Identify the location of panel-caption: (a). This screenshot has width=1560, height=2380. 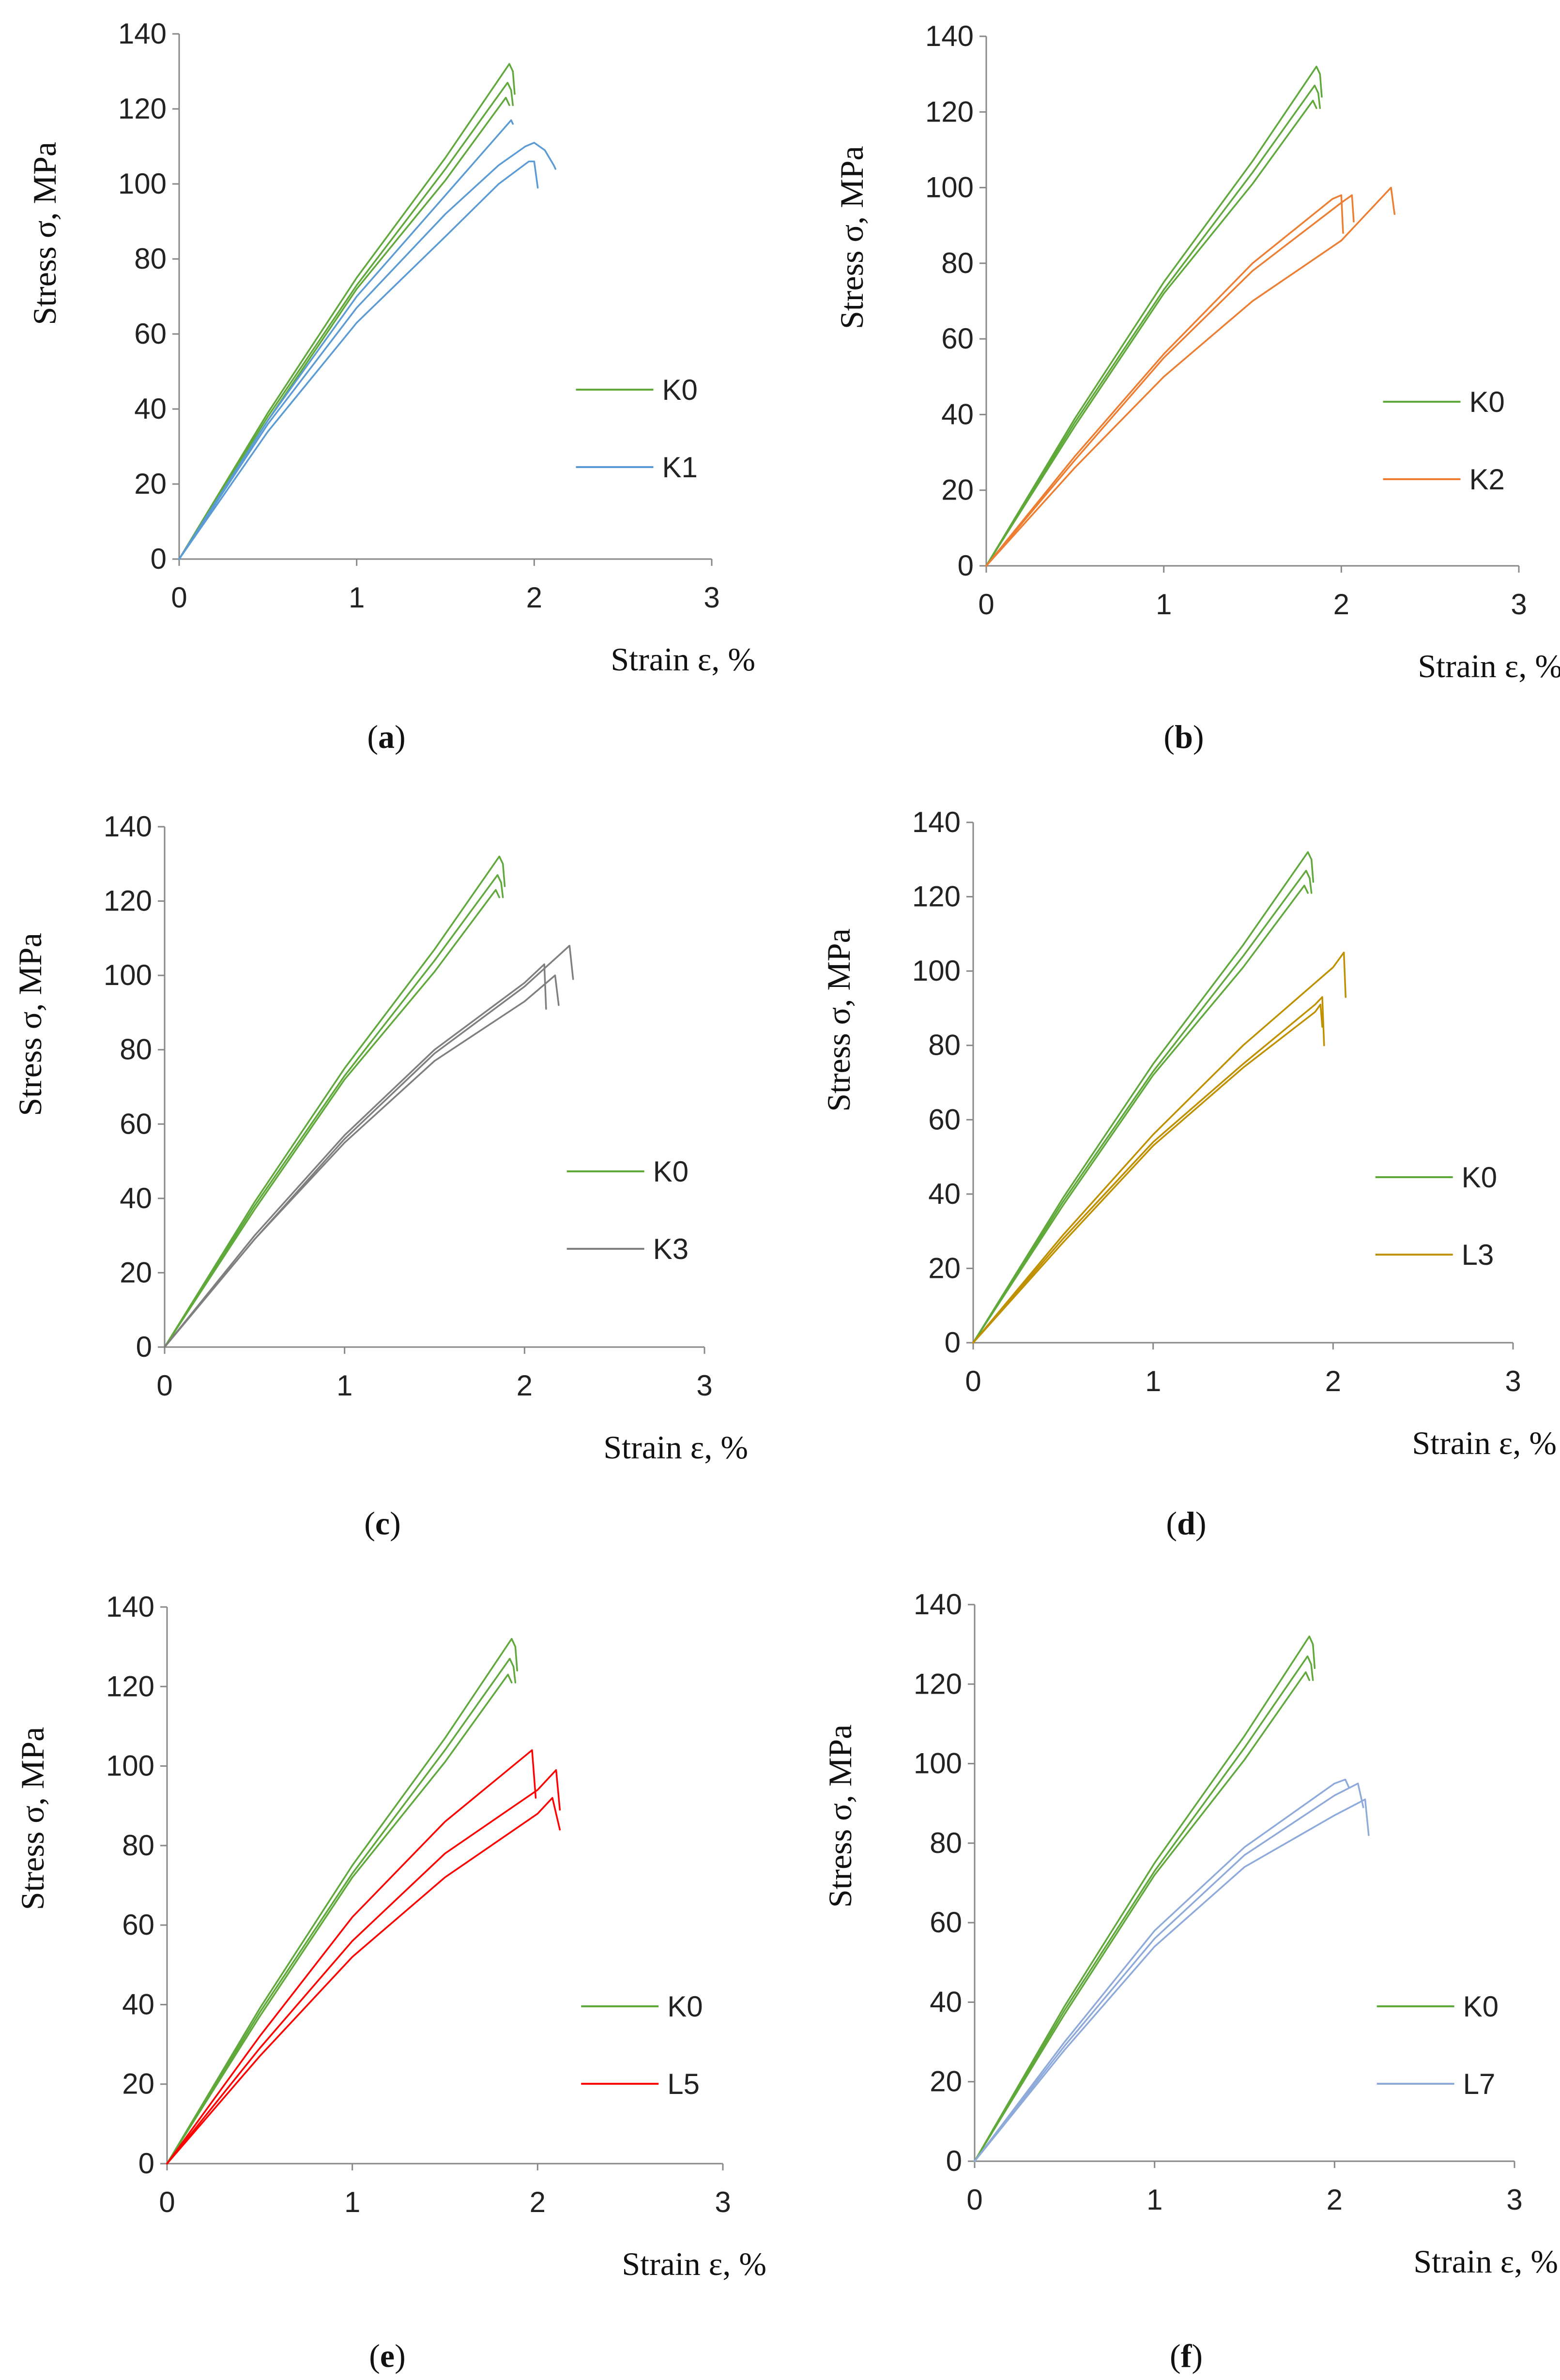
(386, 737).